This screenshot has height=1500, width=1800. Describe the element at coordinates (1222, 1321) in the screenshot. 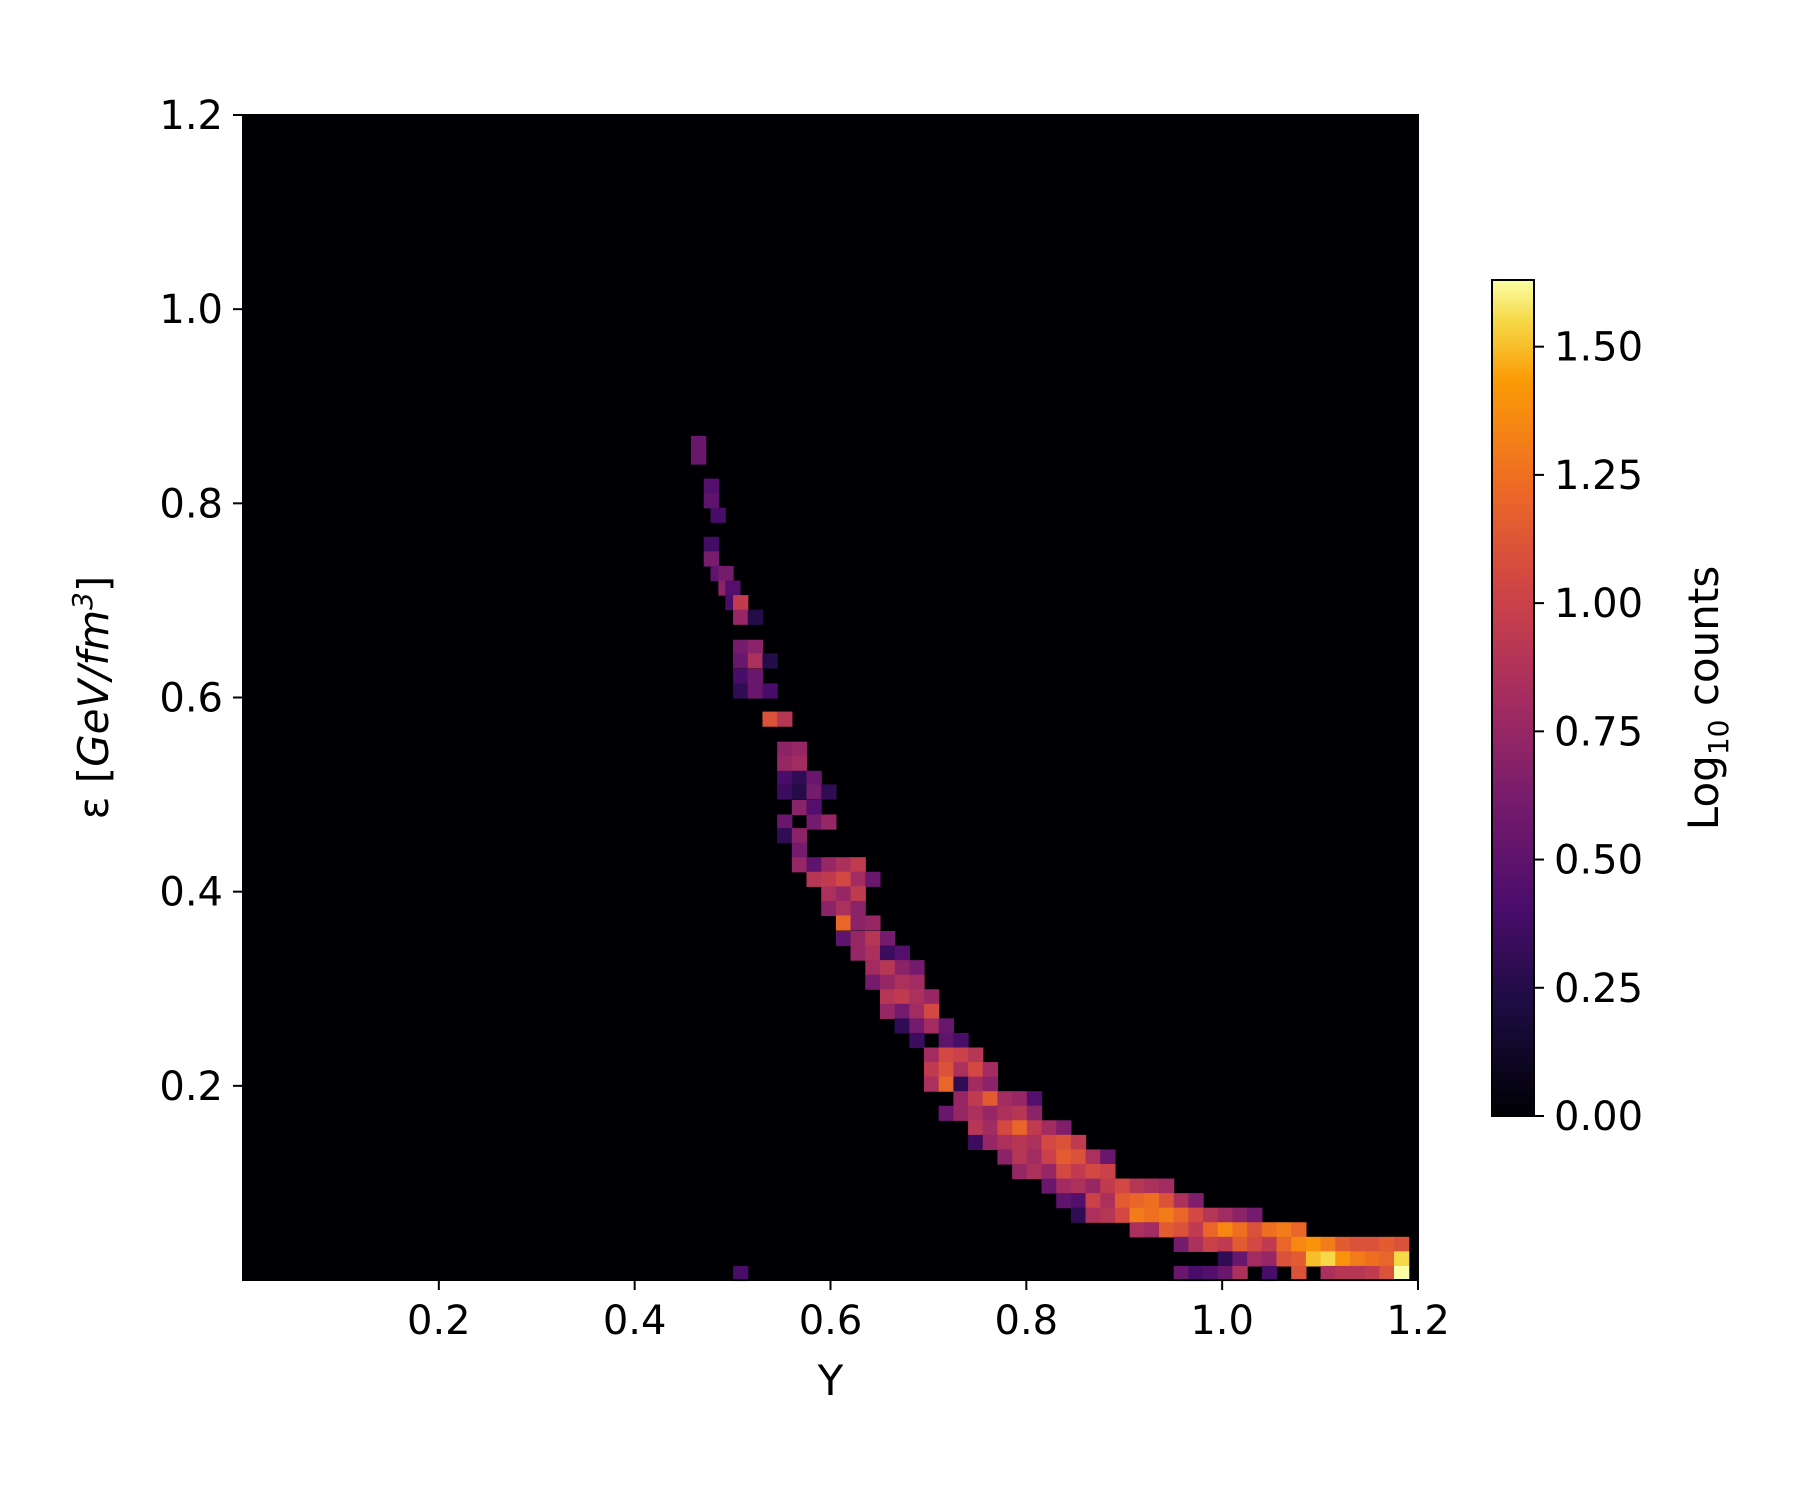

I see `x-tick-label: 1.0` at that location.